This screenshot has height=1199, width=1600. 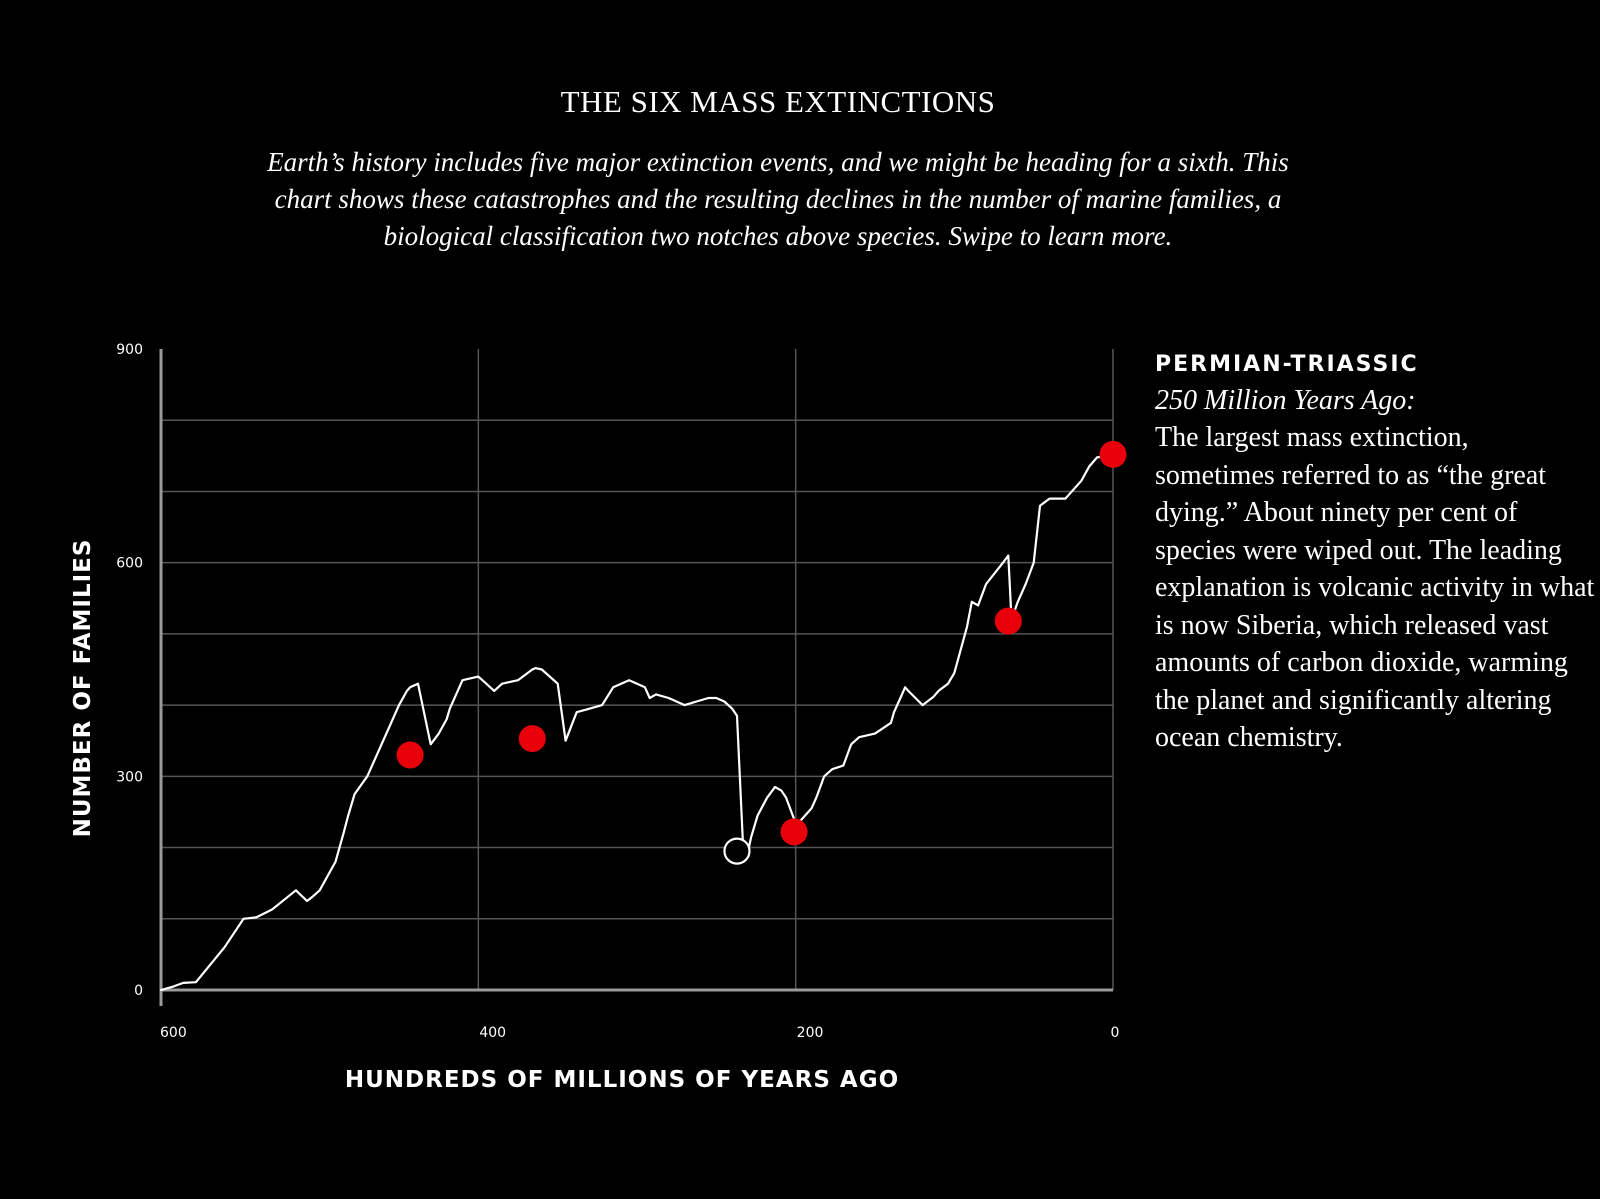 I want to click on x-tick-label-600: 600, so click(x=173, y=1033).